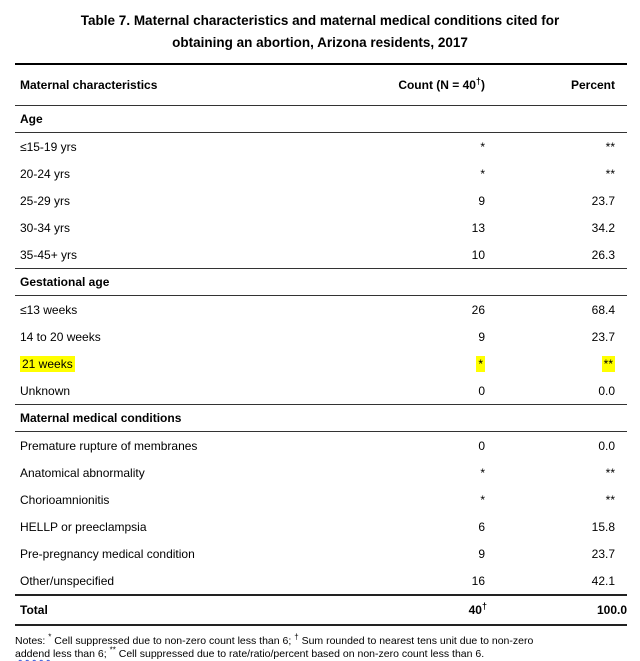  Describe the element at coordinates (47, 363) in the screenshot. I see `highlighted-text: 21 weeks` at that location.